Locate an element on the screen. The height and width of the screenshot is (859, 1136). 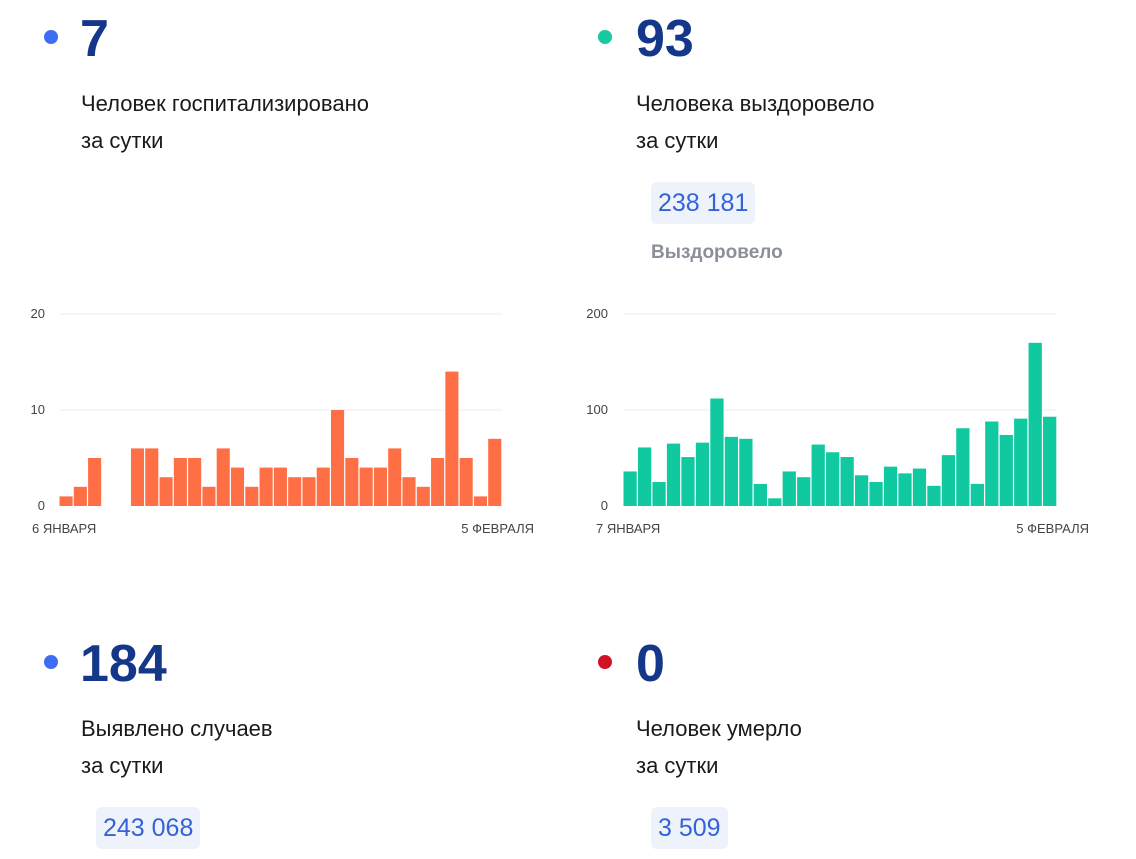
hospitalized-chart-y-tick-label: 20 is located at coordinates (38, 313).